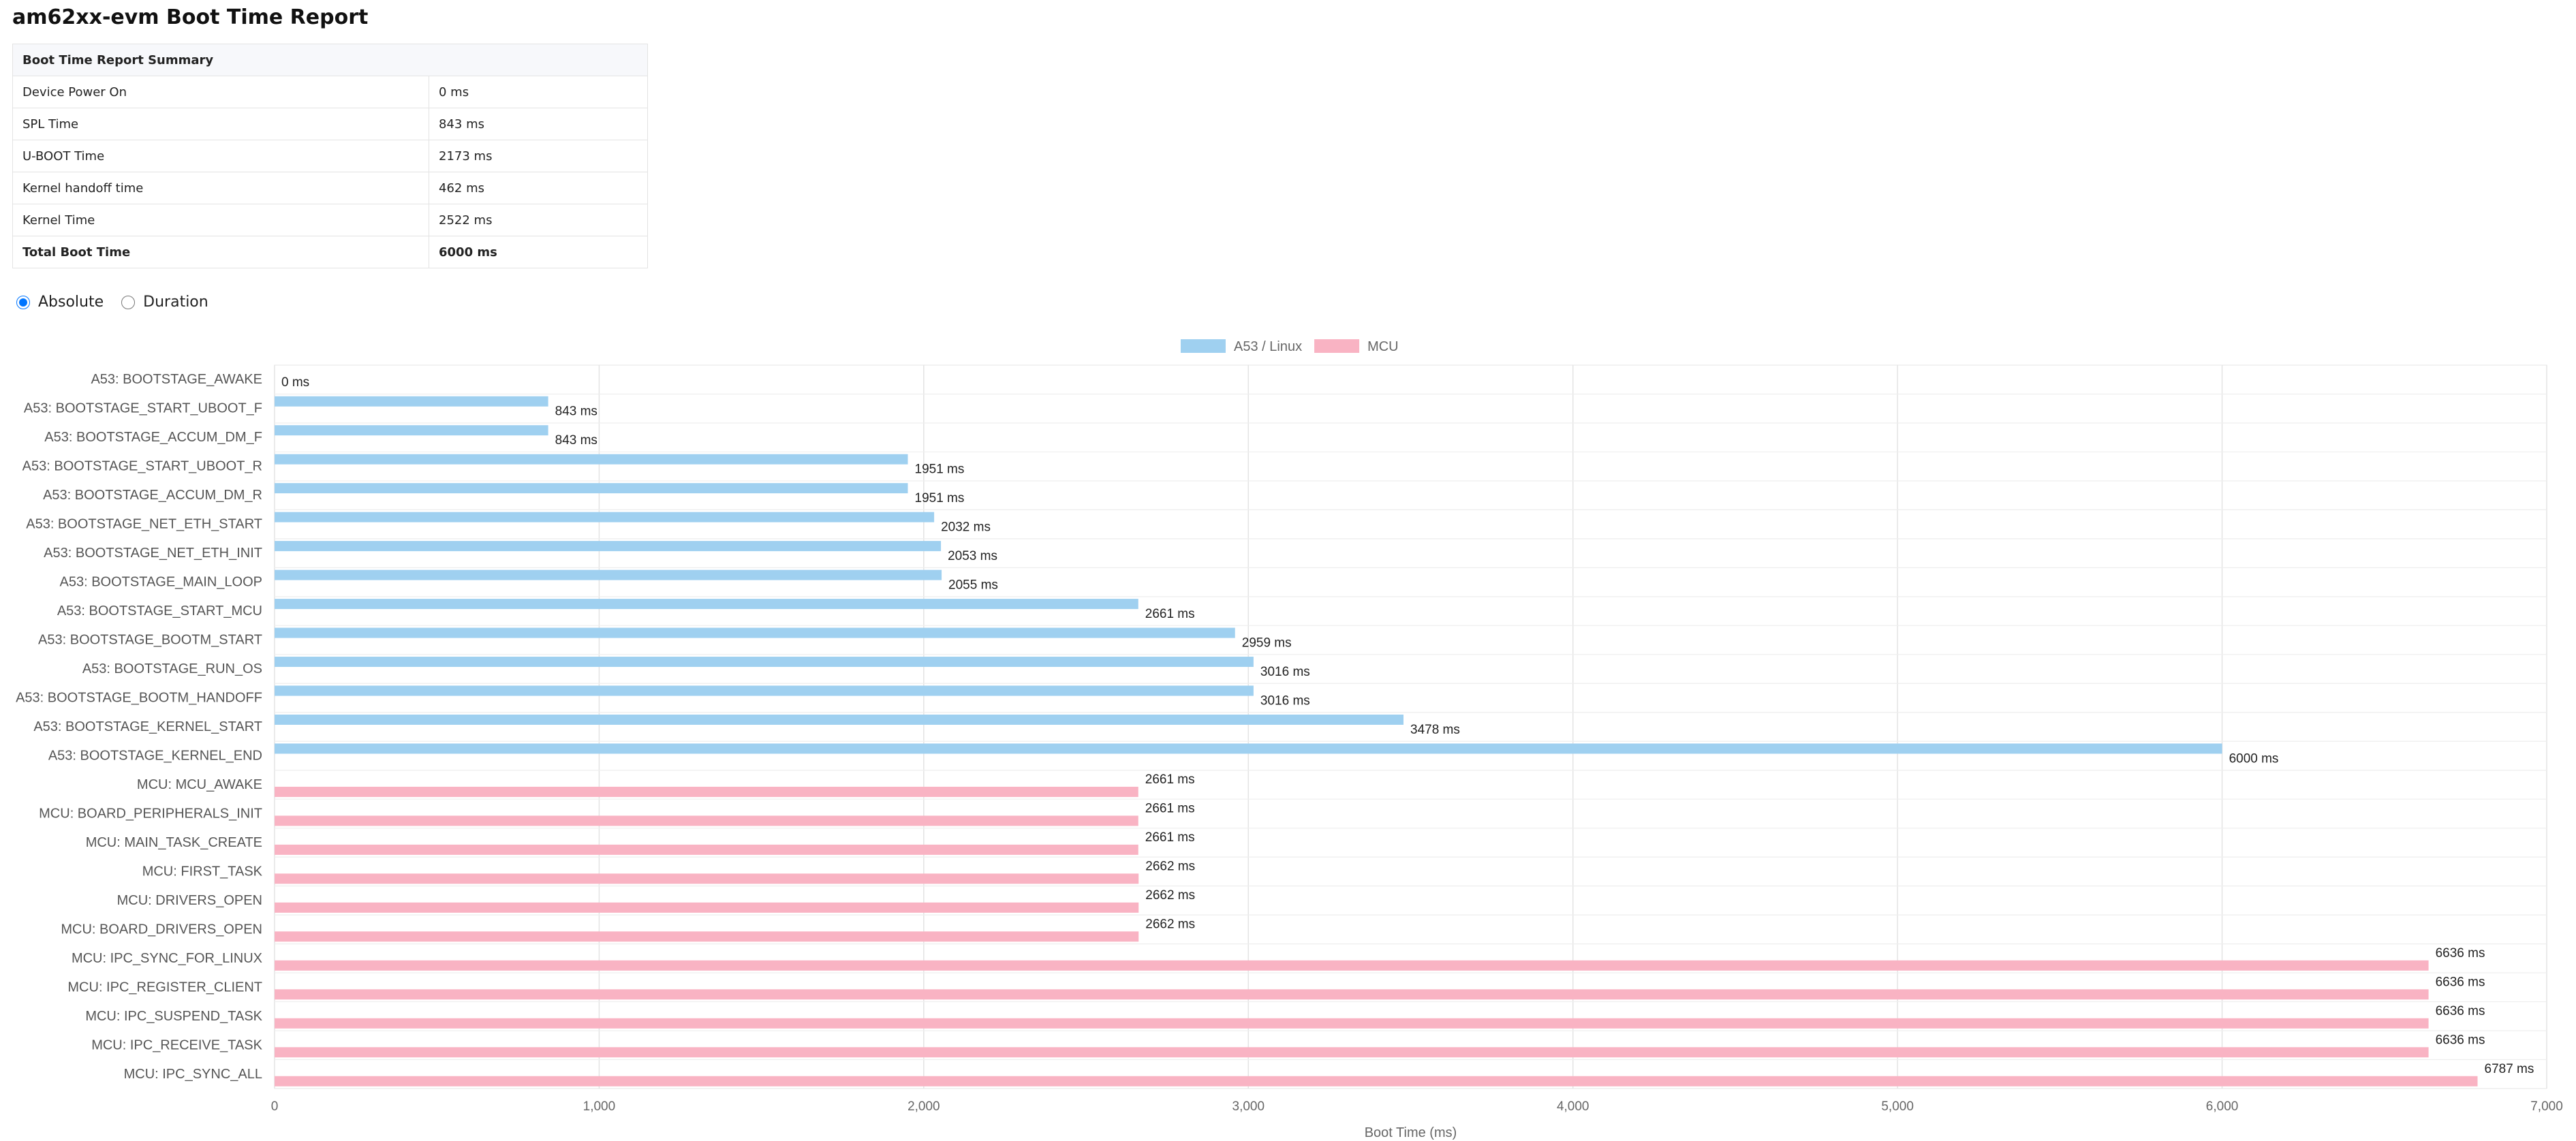 The width and height of the screenshot is (2576, 1141). I want to click on summary-total-label: Total Boot Time, so click(221, 252).